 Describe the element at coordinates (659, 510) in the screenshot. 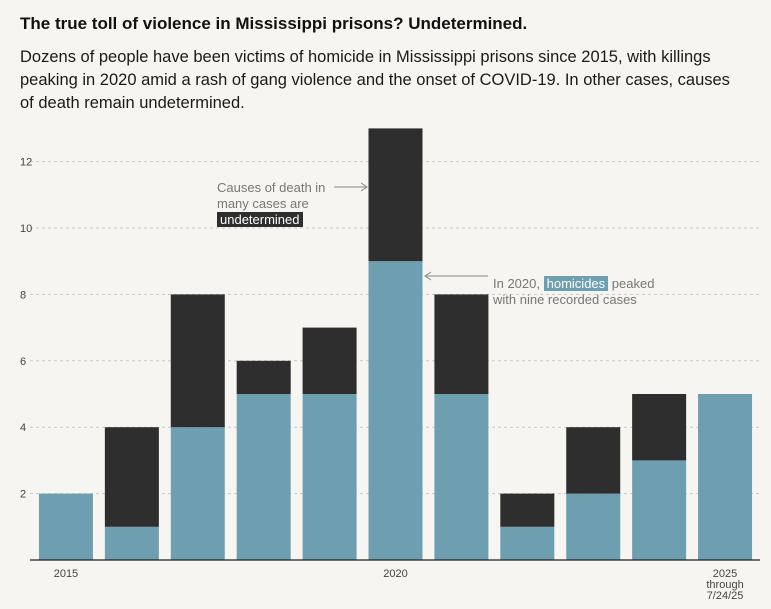

I see `bar-homicide-2024` at that location.